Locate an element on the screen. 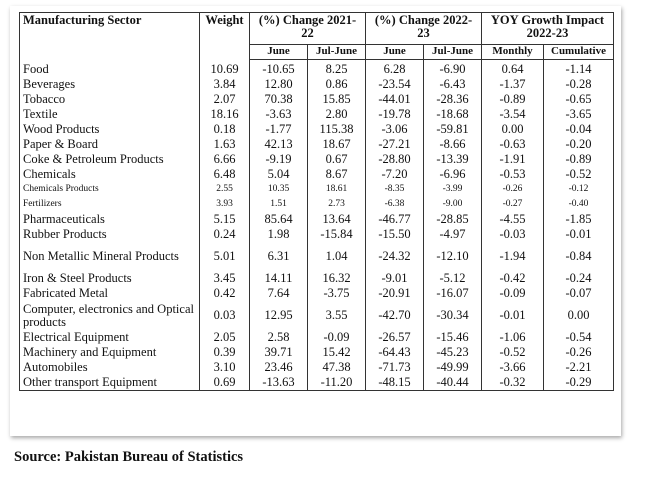  june-2021-22-cell: 14.11 is located at coordinates (278, 278).